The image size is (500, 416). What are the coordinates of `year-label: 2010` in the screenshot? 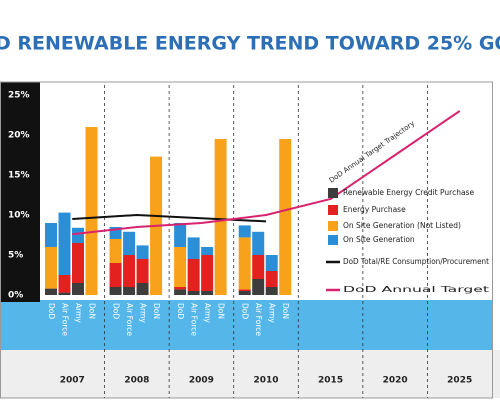 It's located at (265, 381).